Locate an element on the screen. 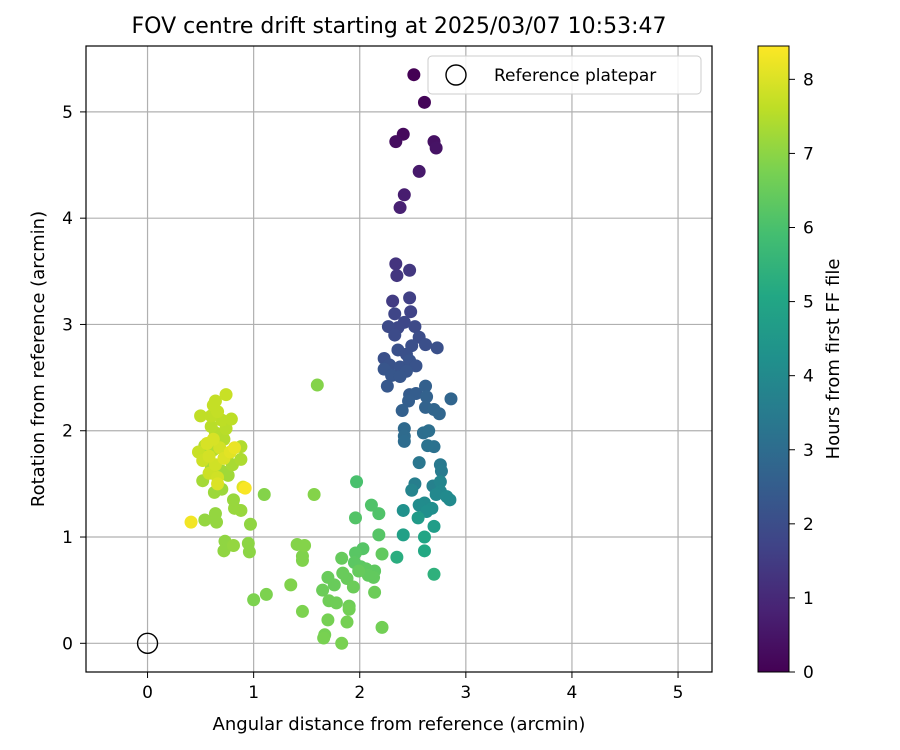  x-tick-label-0: 0 is located at coordinates (147, 693).